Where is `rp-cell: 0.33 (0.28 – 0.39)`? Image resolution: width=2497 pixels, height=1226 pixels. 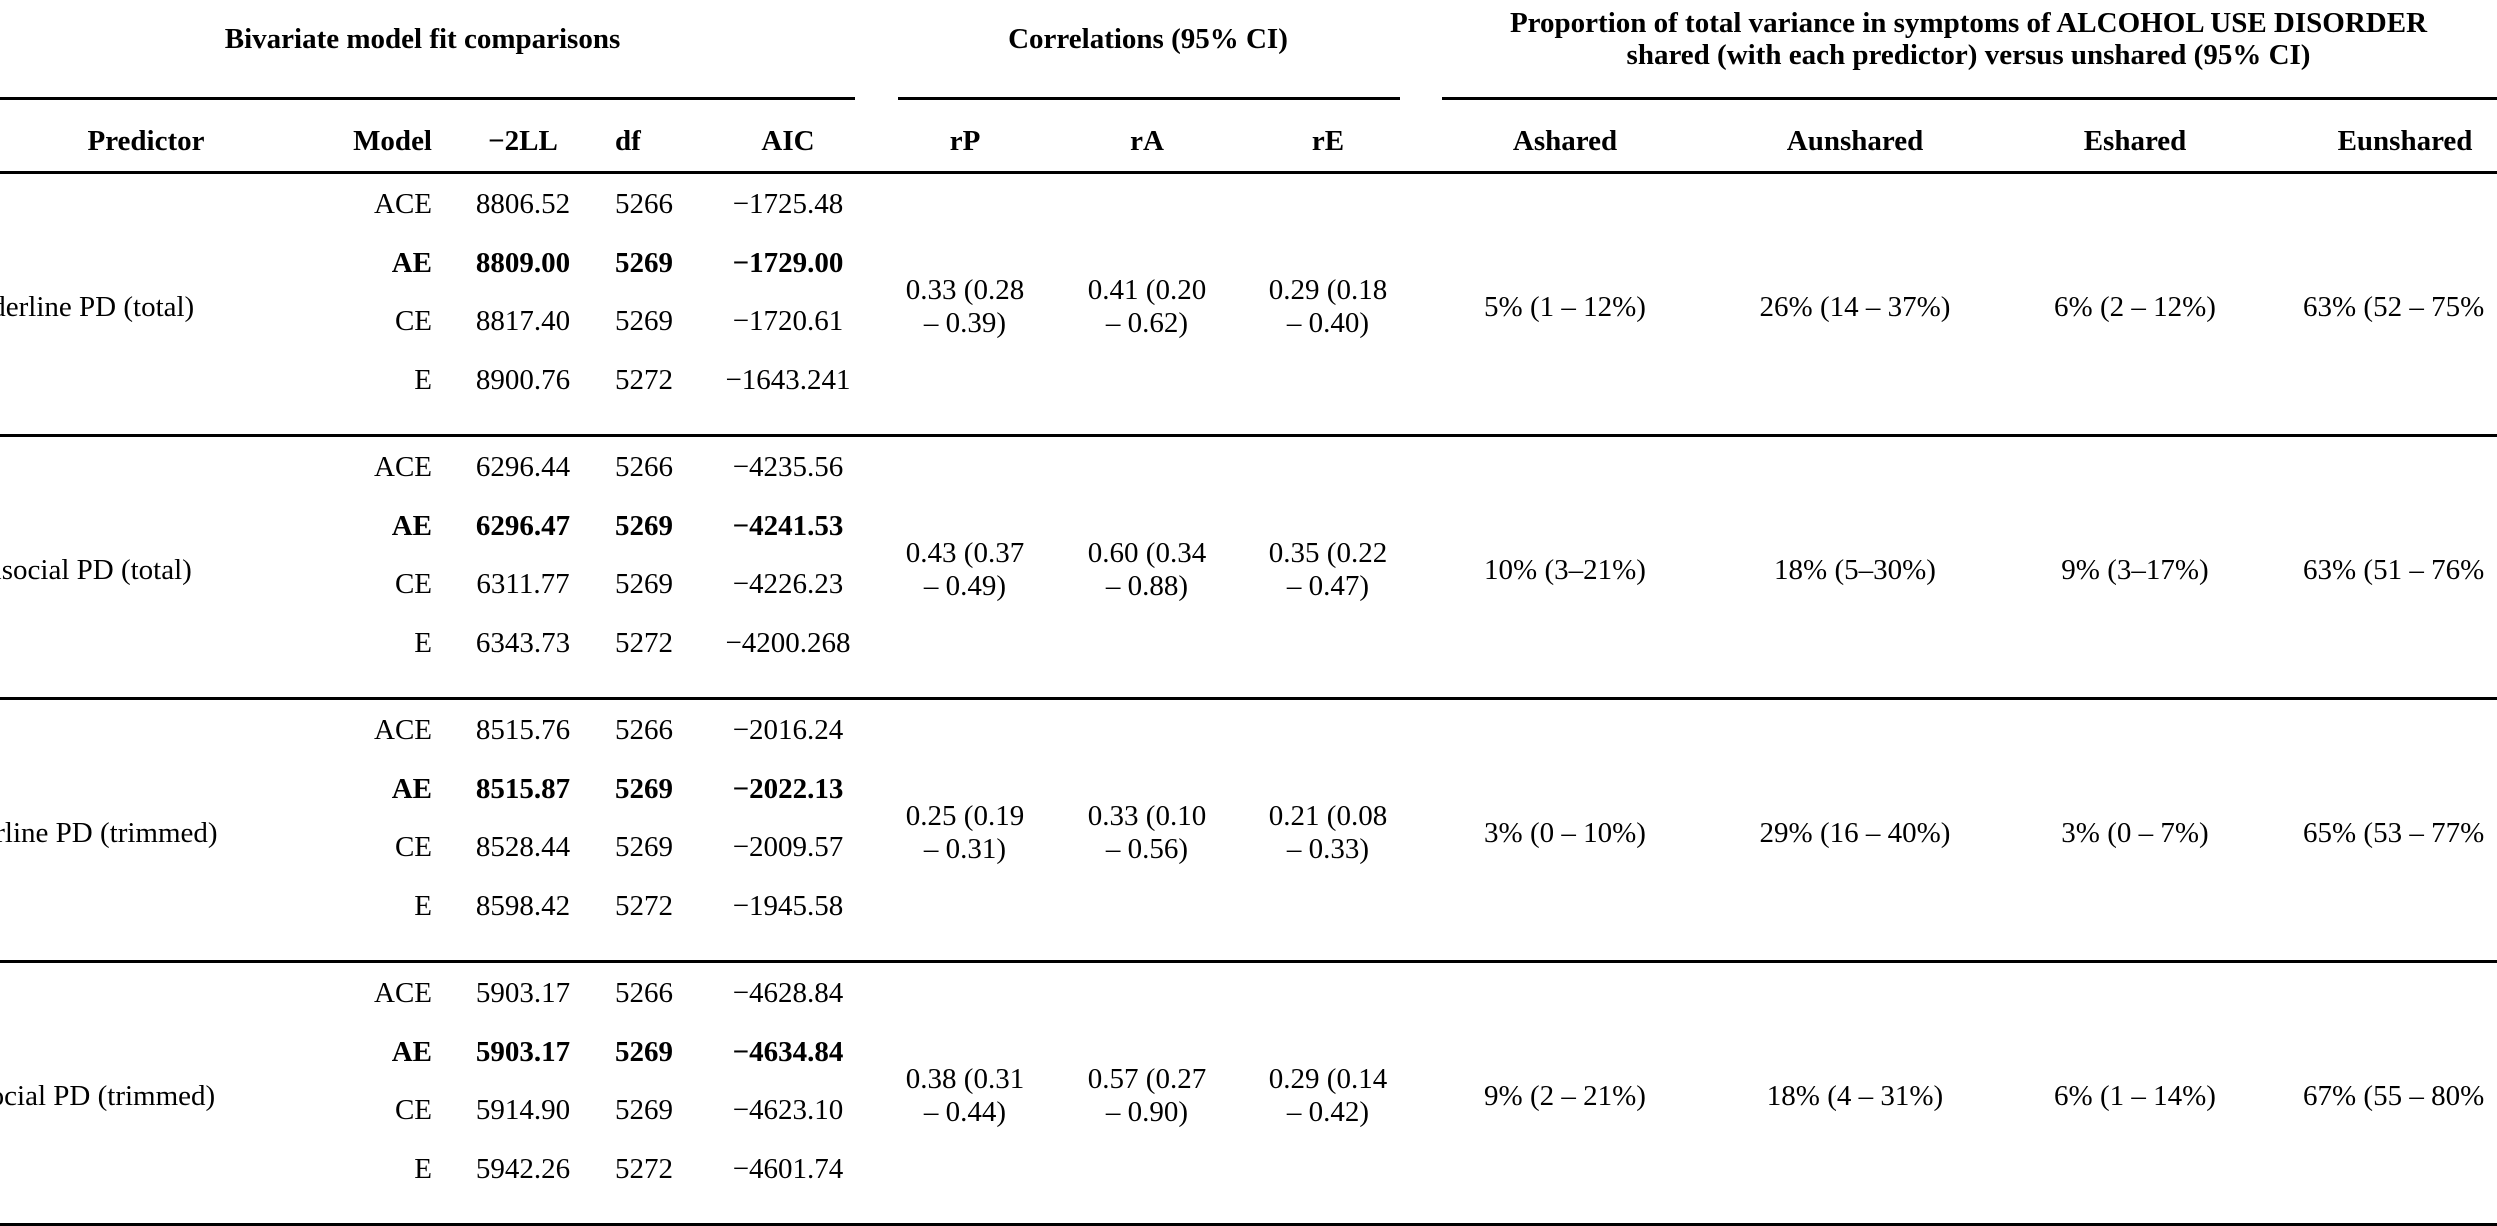
rp-cell: 0.33 (0.28 – 0.39) is located at coordinates (965, 307).